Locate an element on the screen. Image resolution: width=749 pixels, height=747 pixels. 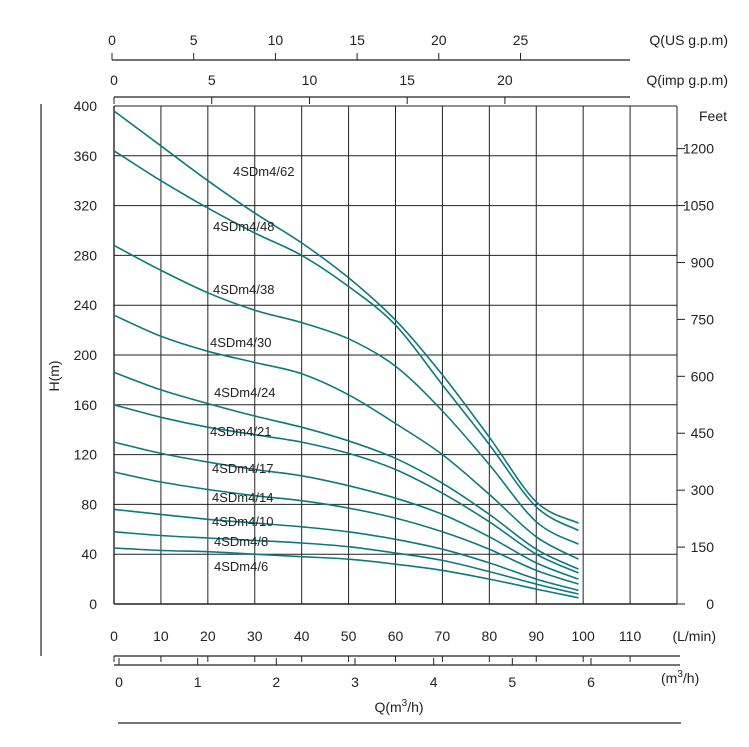
imp-gpm-tick-label: 0 is located at coordinates (114, 80).